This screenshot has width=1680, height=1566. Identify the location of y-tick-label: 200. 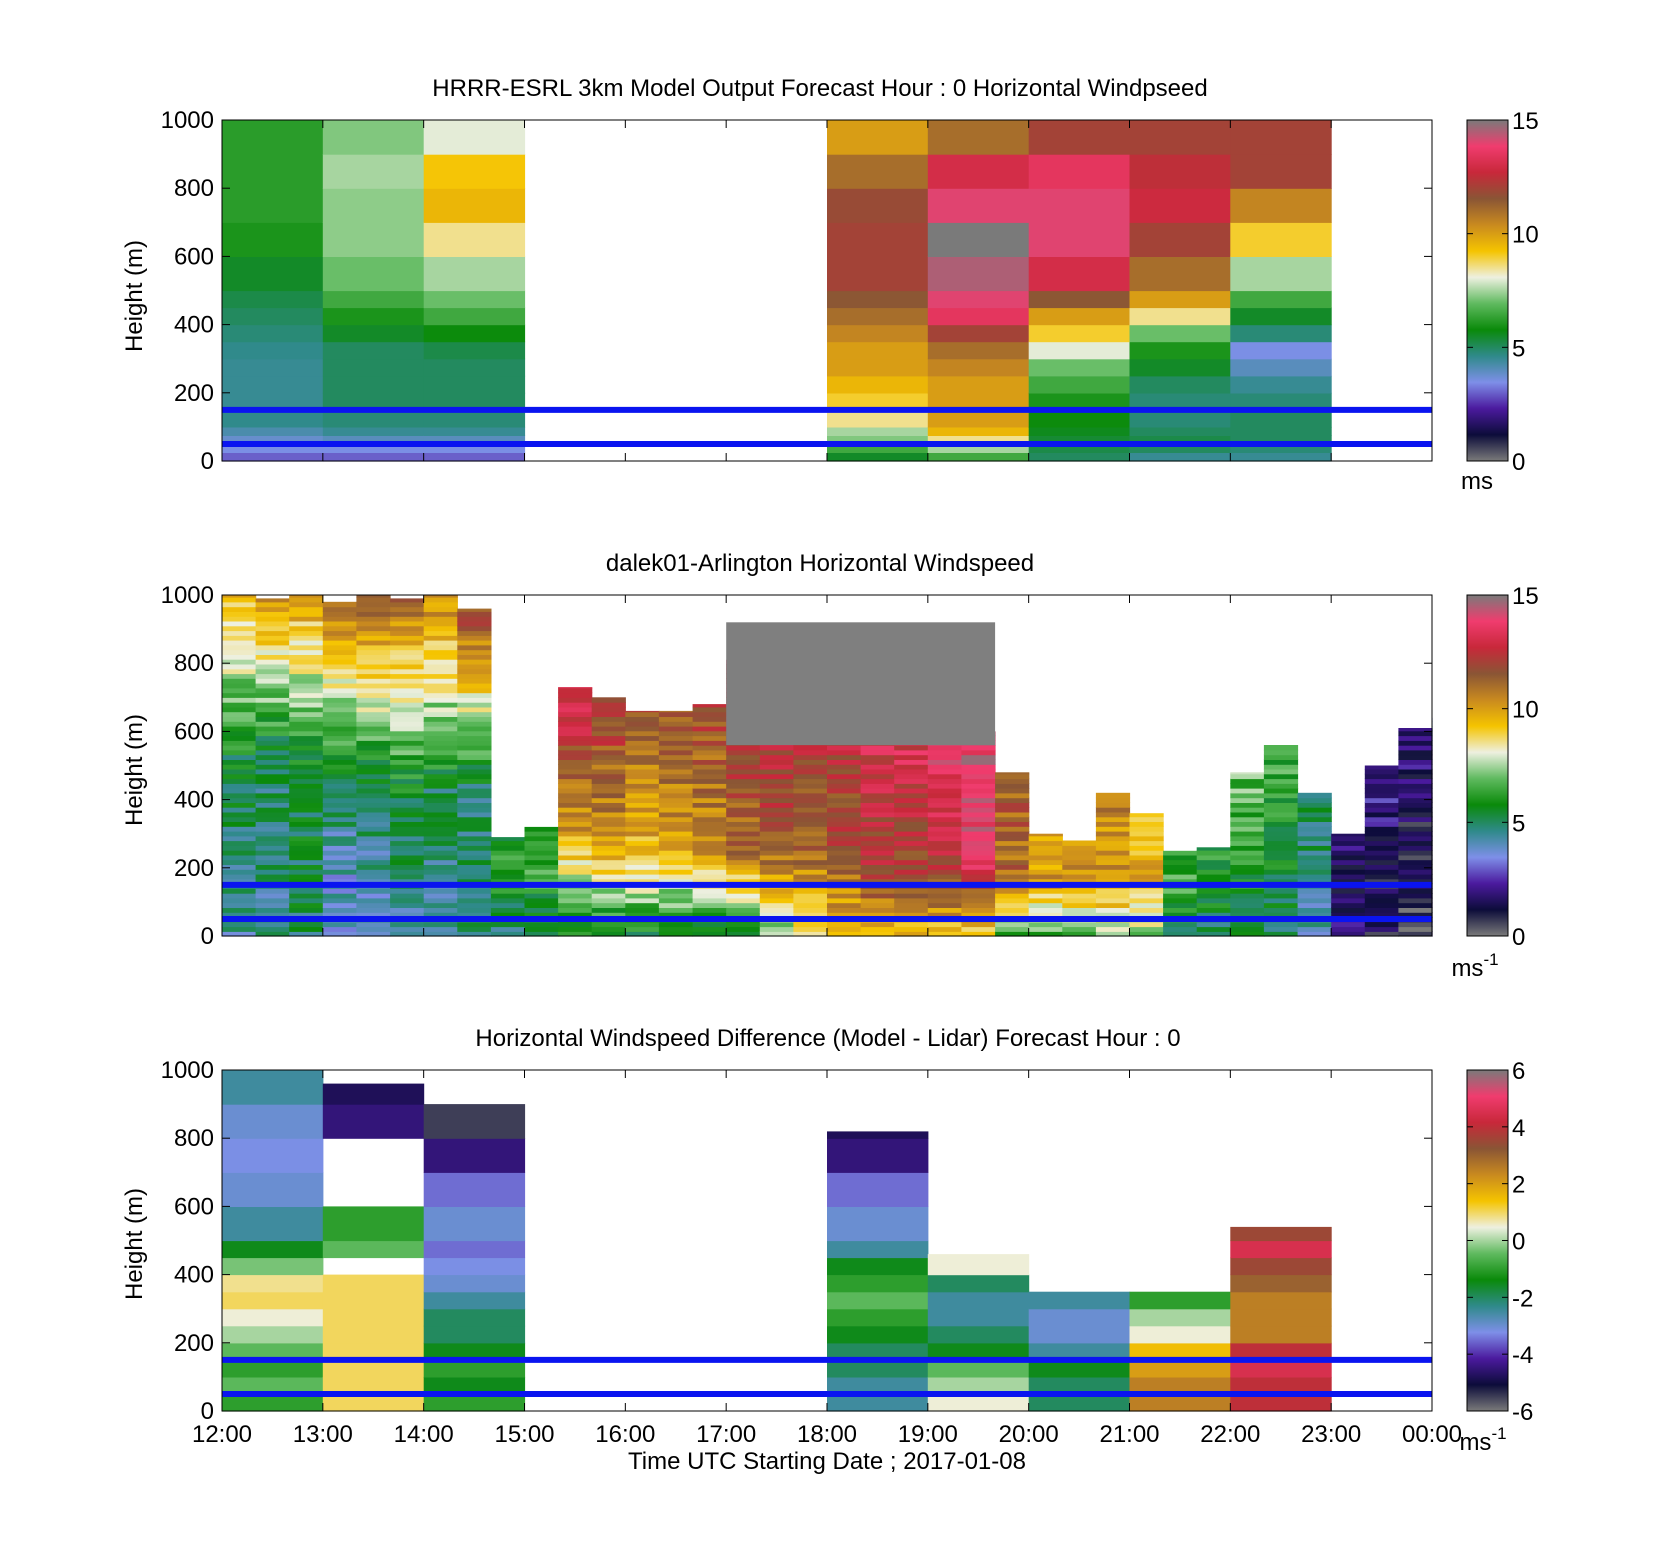
(194, 393).